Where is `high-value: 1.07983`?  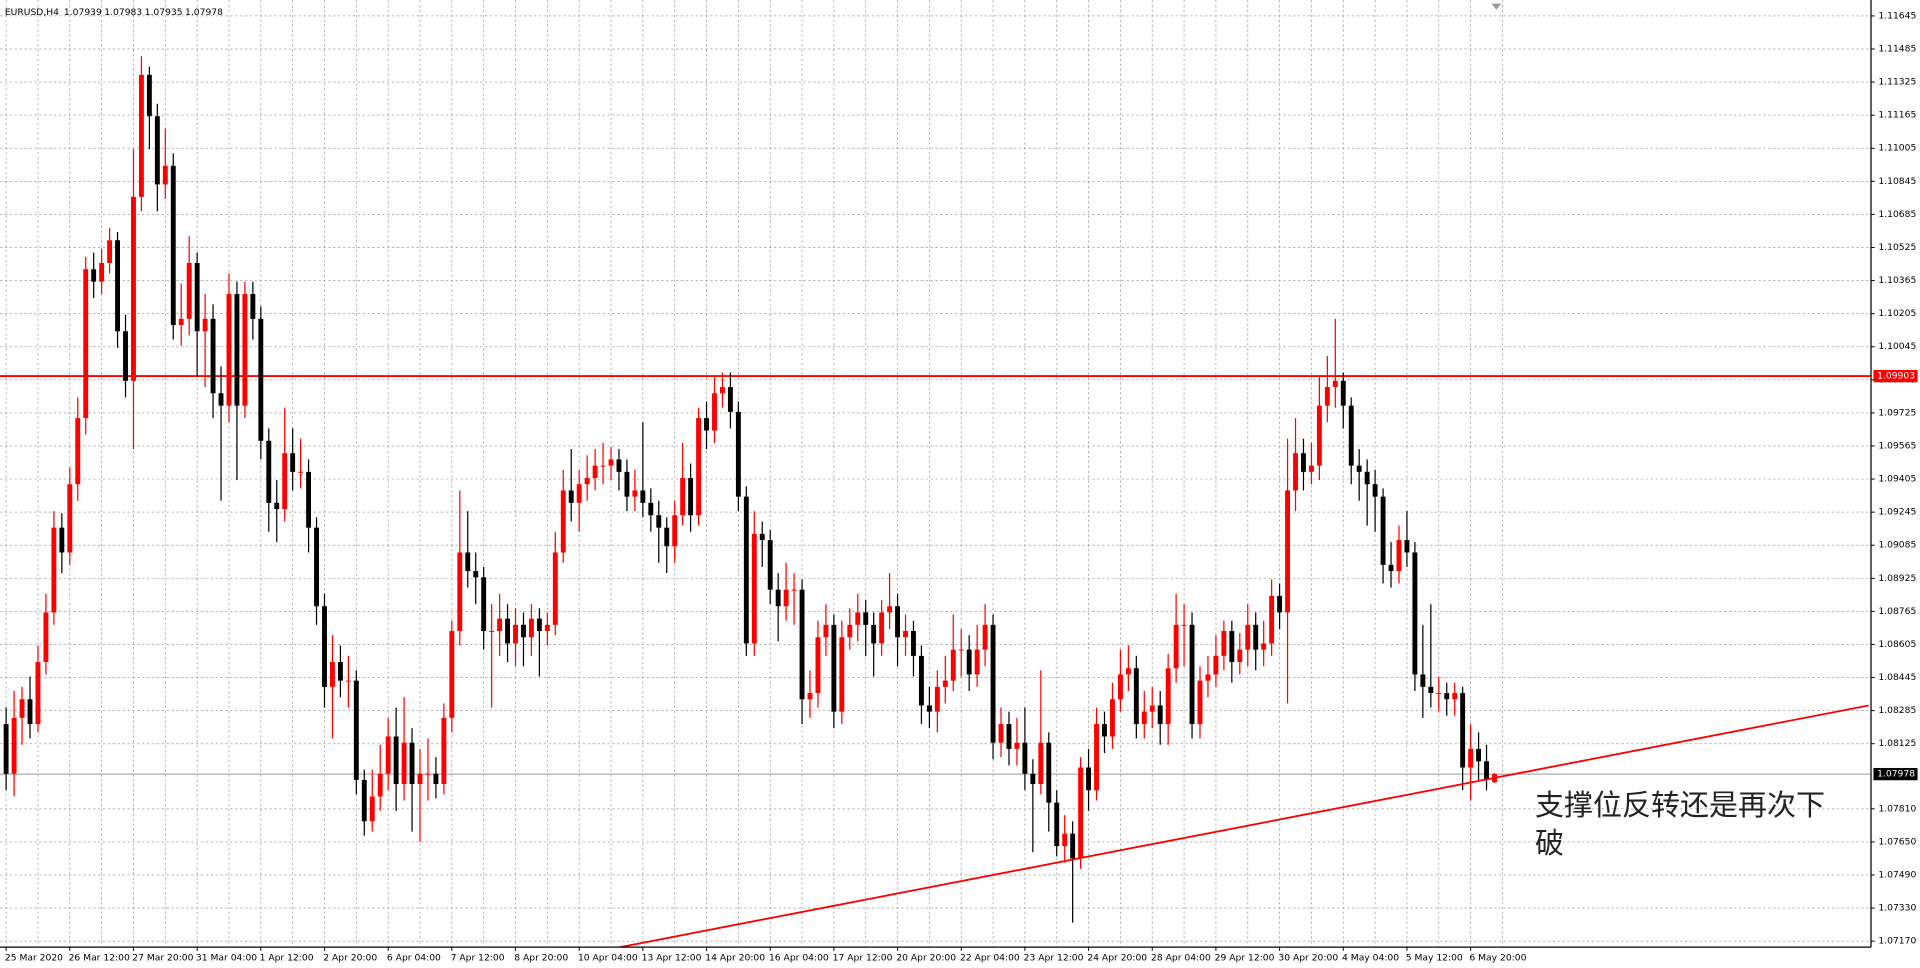 high-value: 1.07983 is located at coordinates (123, 12).